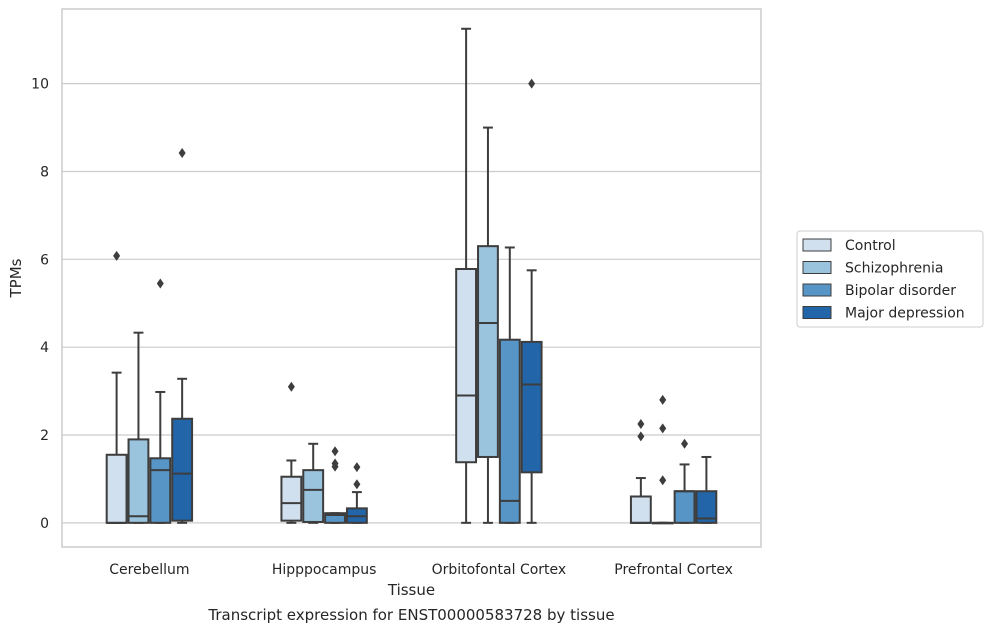  I want to click on legend-label: Major depression, so click(905, 314).